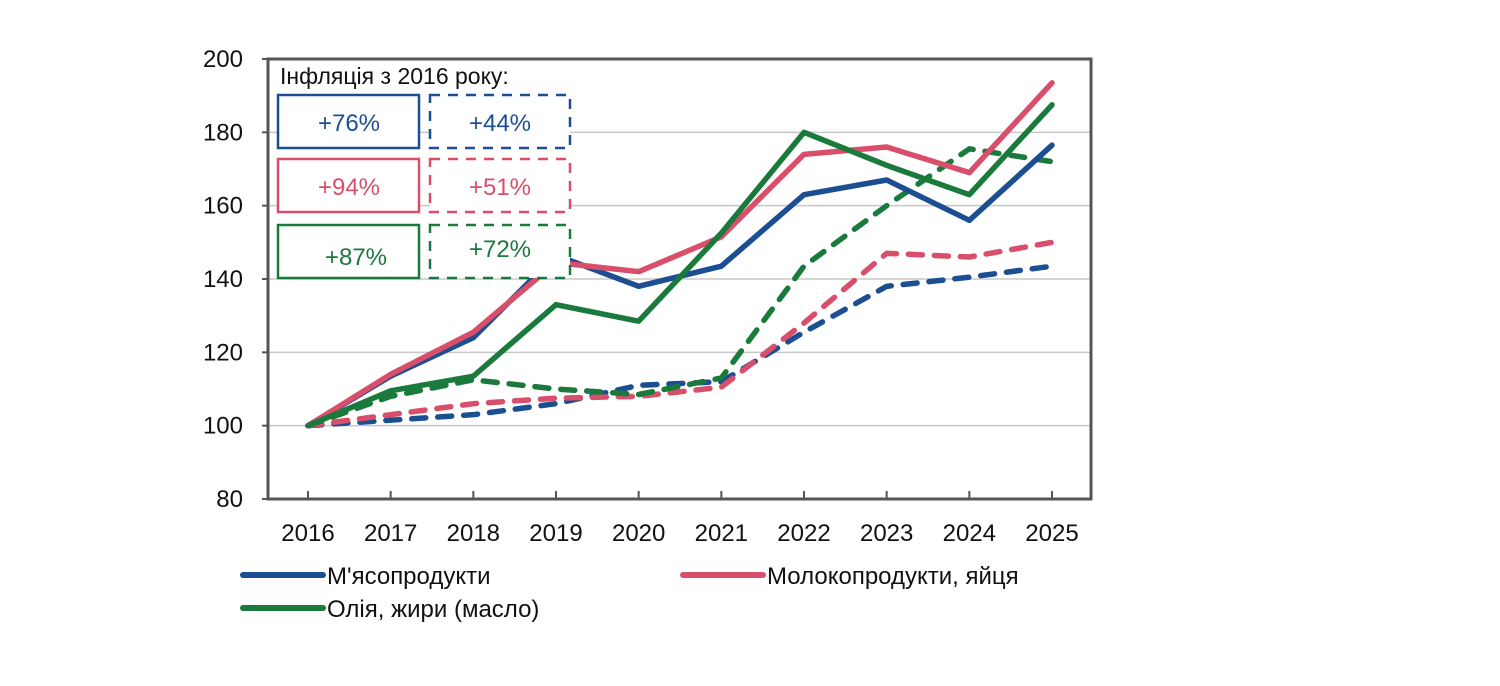 The image size is (1500, 686). I want to click on x-tick-label: 2017, so click(390, 533).